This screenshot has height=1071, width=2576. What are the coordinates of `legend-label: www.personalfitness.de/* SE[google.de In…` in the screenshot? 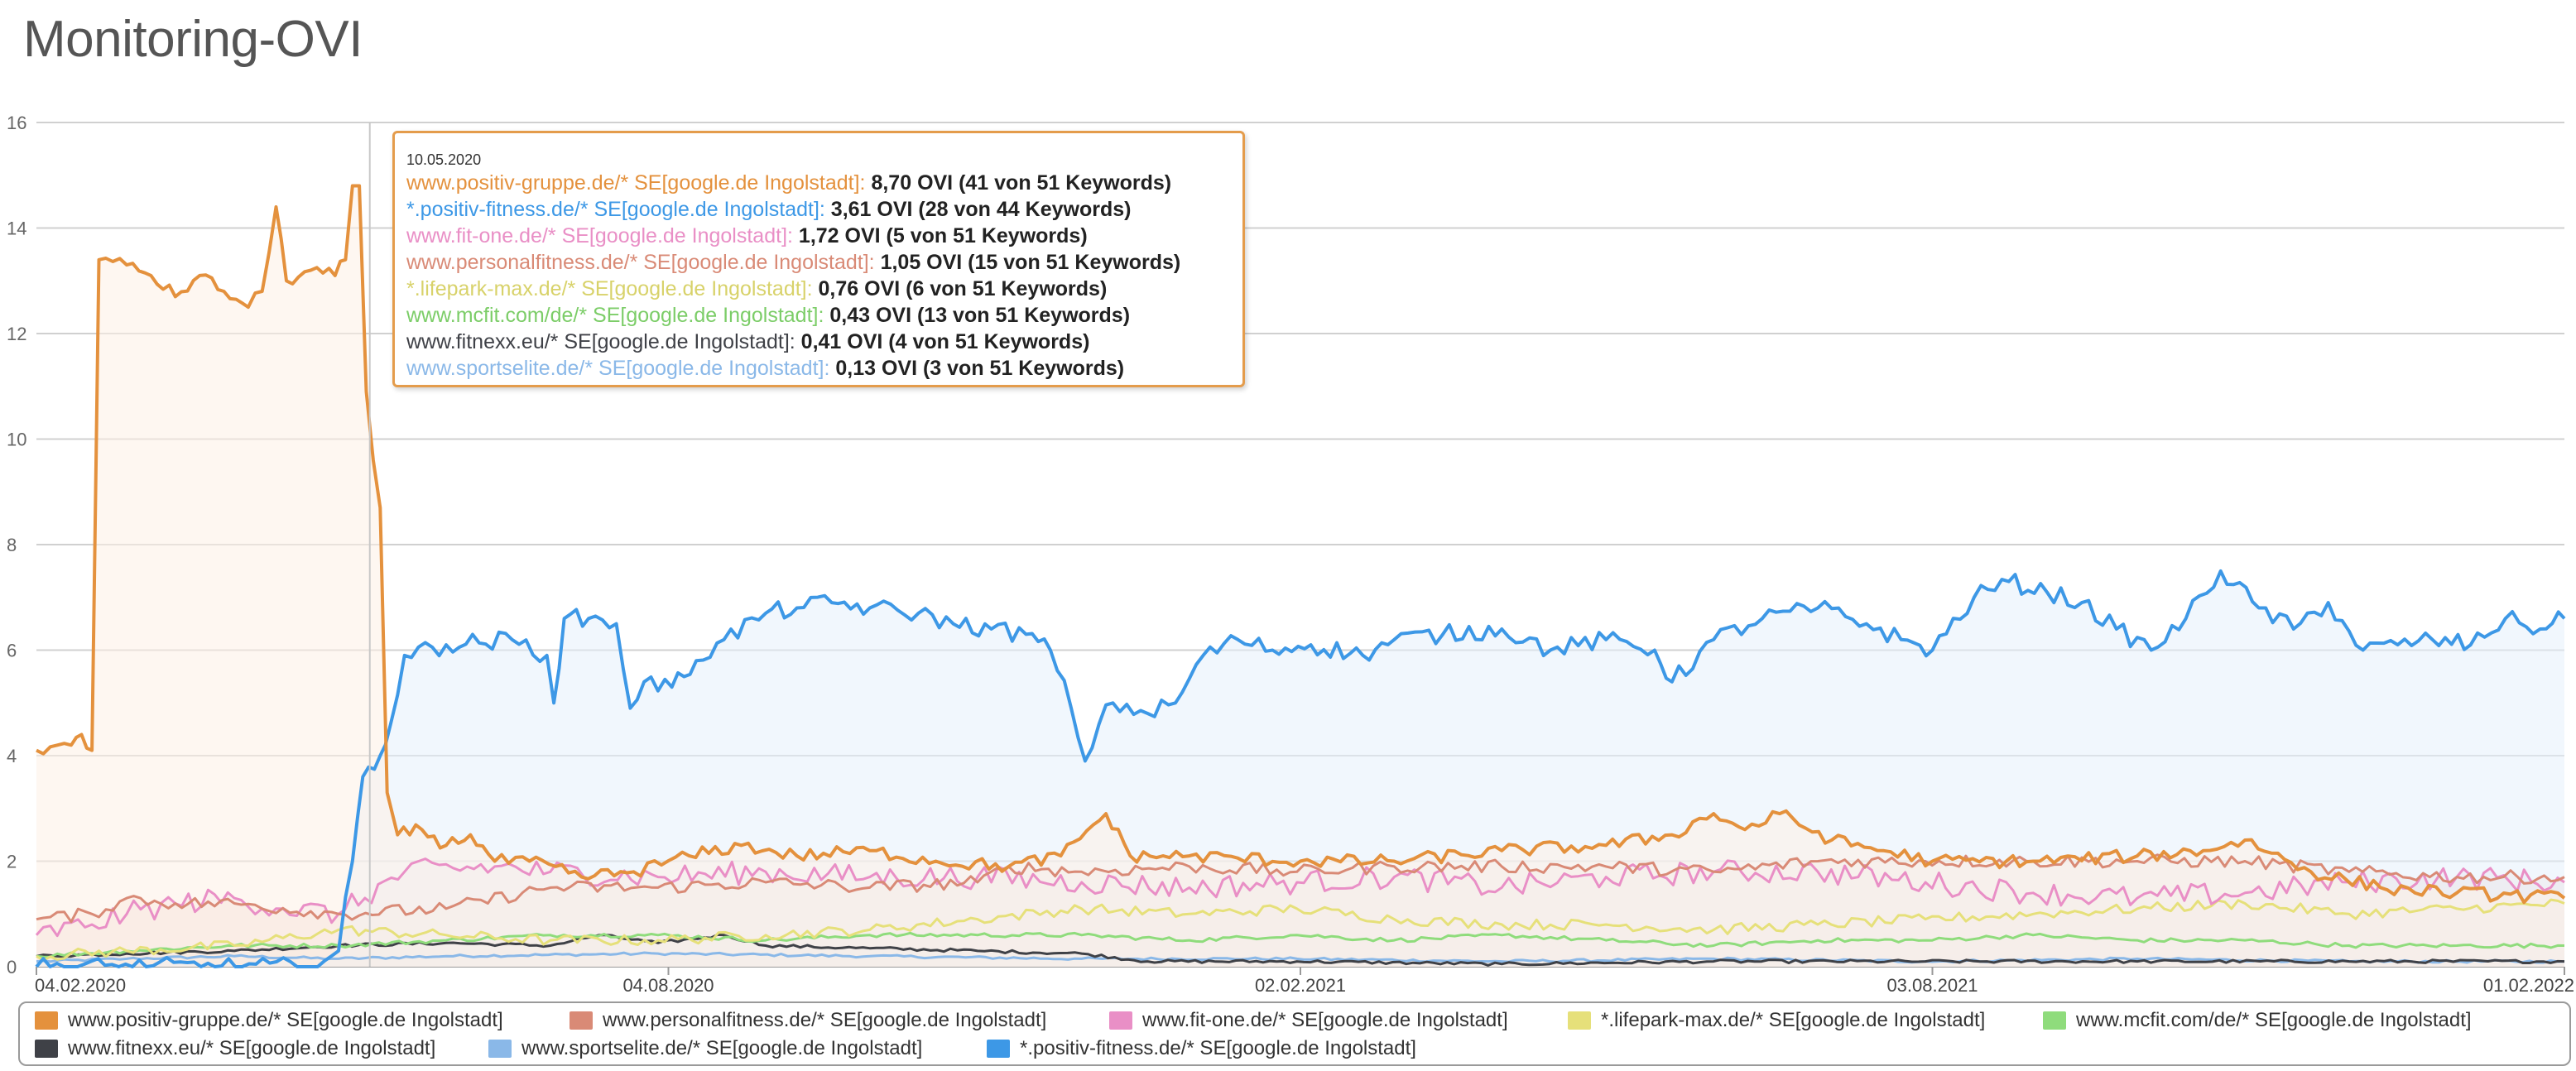 It's located at (825, 1020).